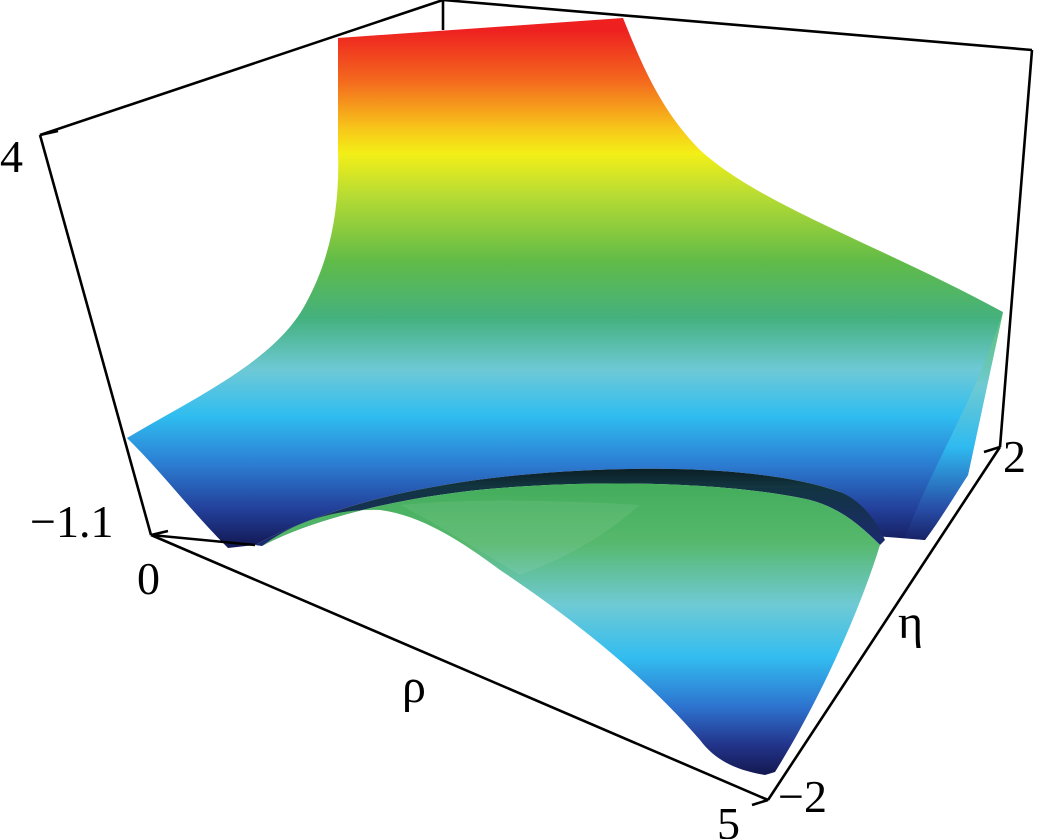  I want to click on z-axis: 4 −1.1, so click(84, 338).